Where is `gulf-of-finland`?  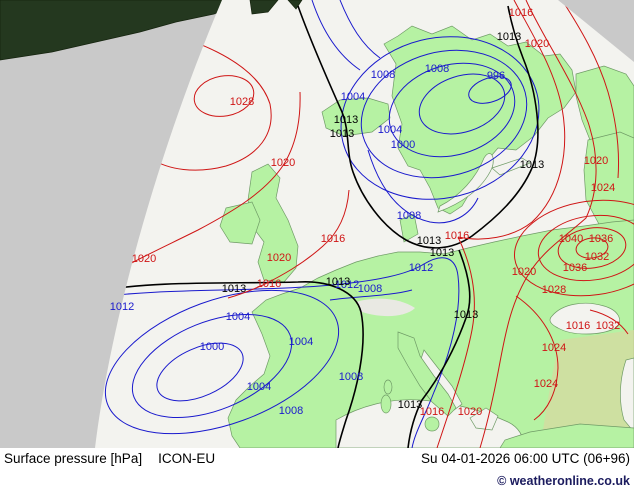
gulf-of-finland is located at coordinates (511, 166).